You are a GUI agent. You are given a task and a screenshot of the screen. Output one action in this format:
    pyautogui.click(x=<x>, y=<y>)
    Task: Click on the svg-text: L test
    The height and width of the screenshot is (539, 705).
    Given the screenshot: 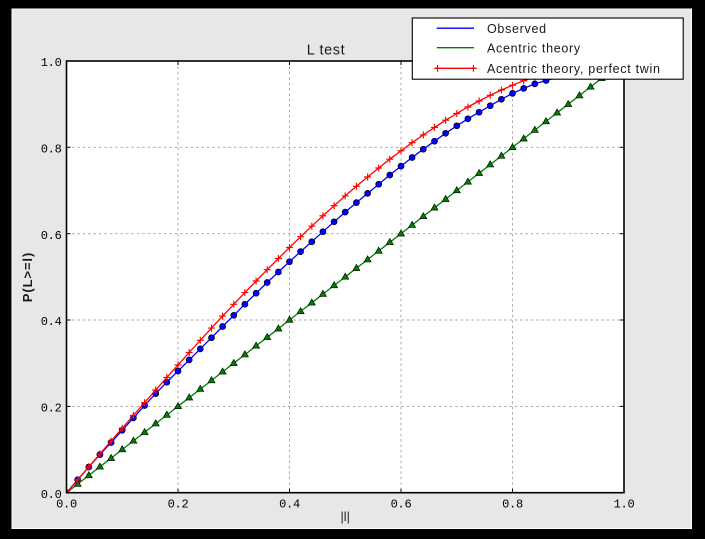 What is the action you would take?
    pyautogui.click(x=326, y=50)
    